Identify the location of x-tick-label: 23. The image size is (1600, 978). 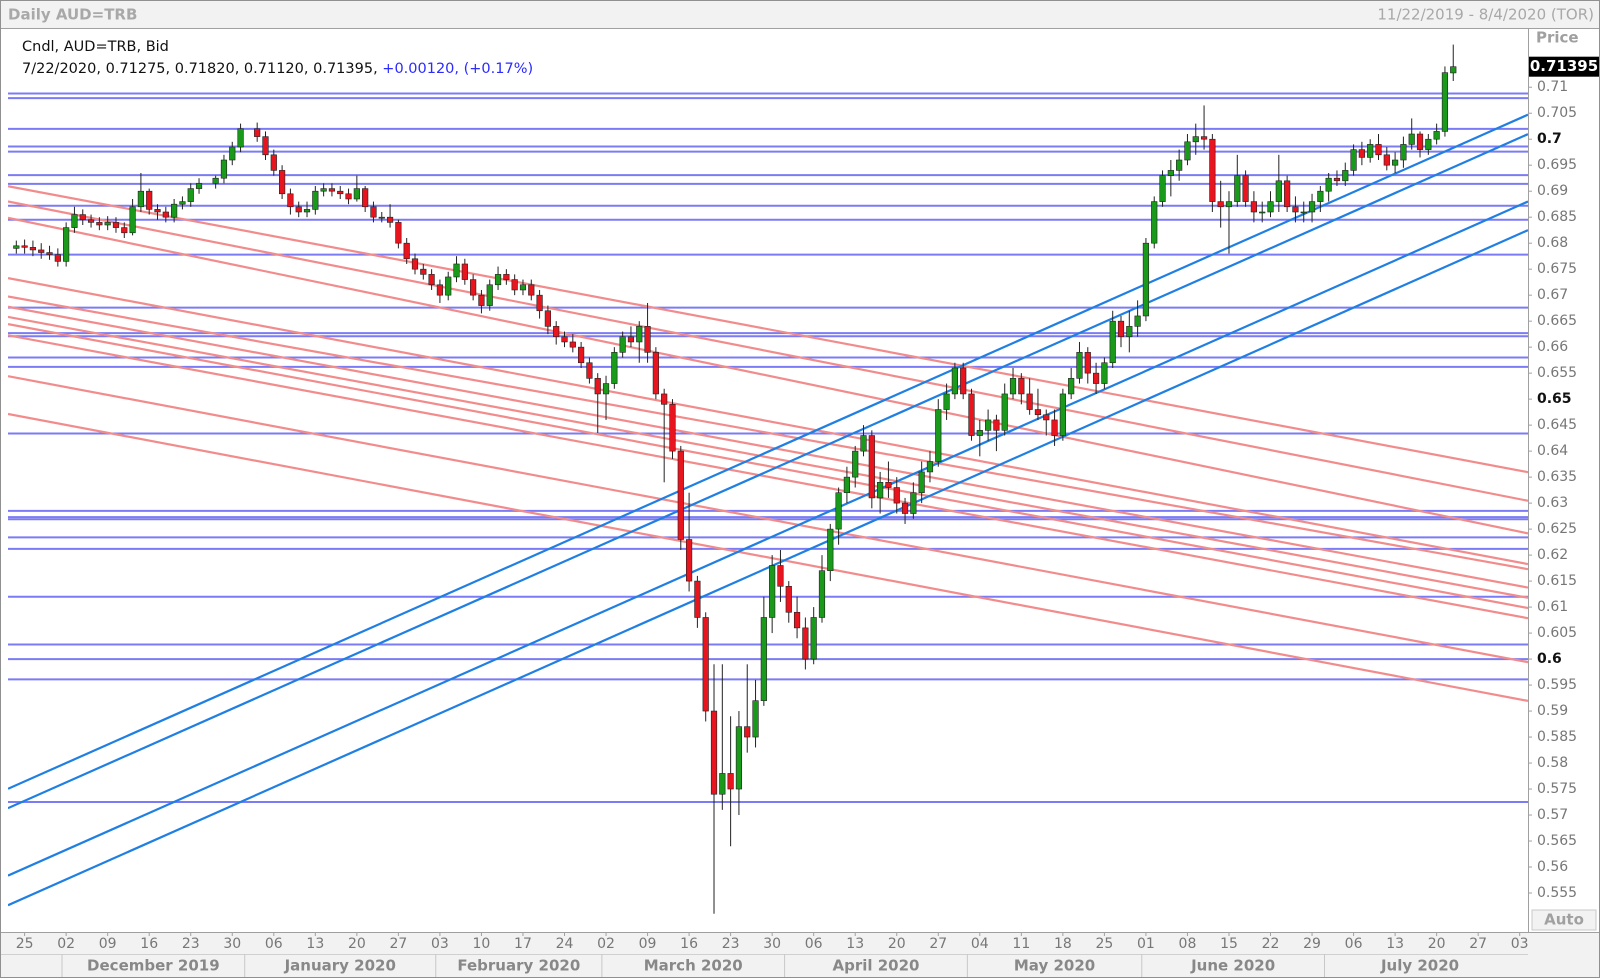
(191, 944).